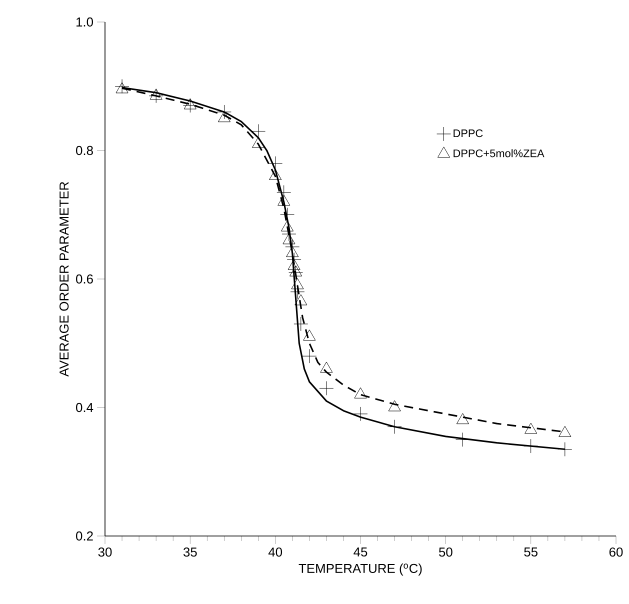  Describe the element at coordinates (84, 151) in the screenshot. I see `y-tick-label: 0.8` at that location.